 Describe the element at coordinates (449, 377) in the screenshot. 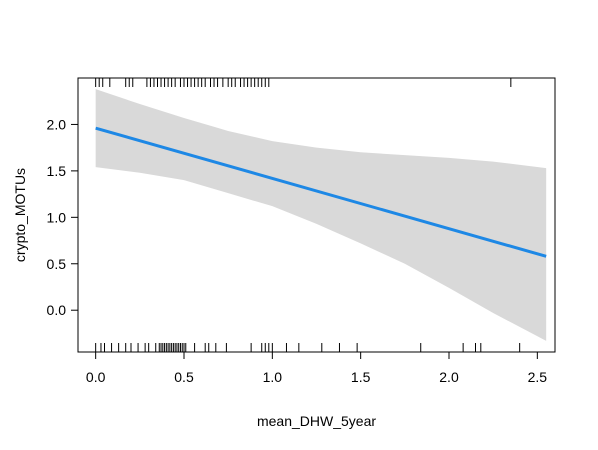

I see `x-tick-label: 2.0` at that location.